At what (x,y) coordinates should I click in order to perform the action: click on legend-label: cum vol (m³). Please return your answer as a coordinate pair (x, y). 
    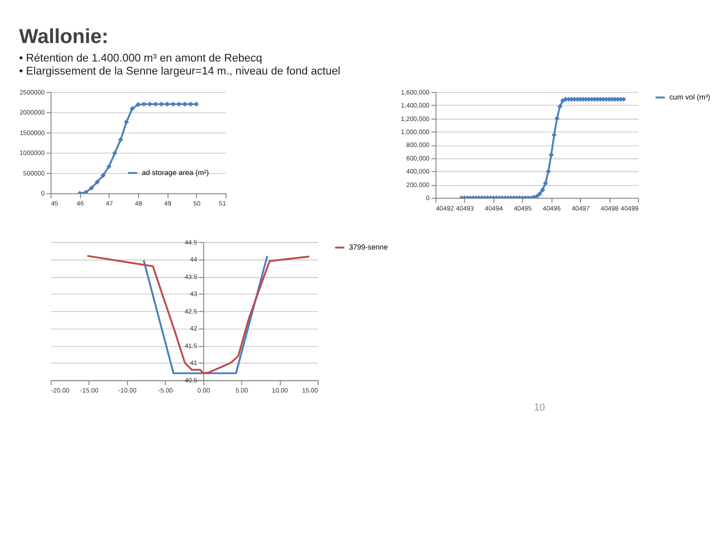
    Looking at the image, I should click on (689, 97).